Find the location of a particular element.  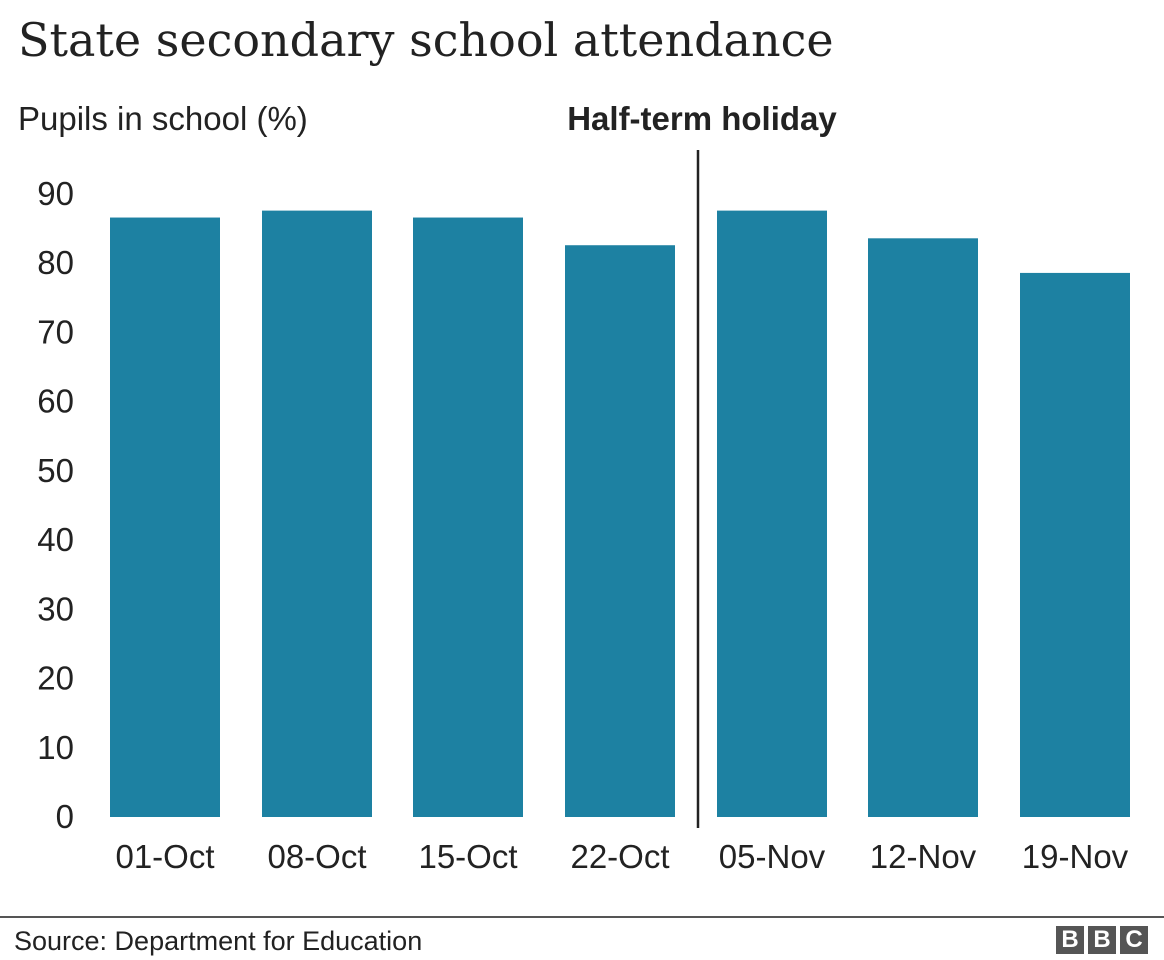

y-tick-label: 40 is located at coordinates (55, 539).